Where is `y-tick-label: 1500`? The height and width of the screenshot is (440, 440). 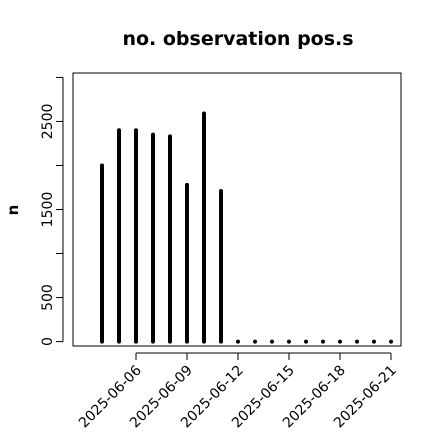
y-tick-label: 1500 is located at coordinates (48, 210).